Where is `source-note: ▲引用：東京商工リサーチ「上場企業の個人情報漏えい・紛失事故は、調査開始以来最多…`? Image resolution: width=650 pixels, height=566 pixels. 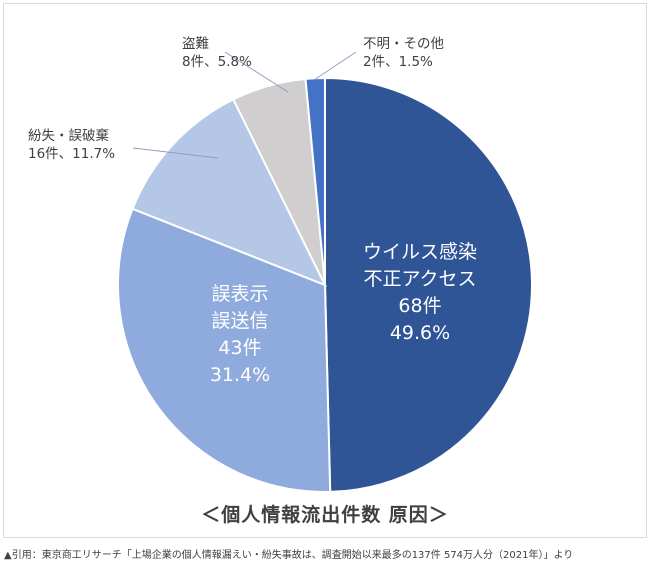 source-note: ▲引用：東京商工リサーチ「上場企業の個人情報漏えい・紛失事故は、調査開始以来最多… is located at coordinates (289, 555).